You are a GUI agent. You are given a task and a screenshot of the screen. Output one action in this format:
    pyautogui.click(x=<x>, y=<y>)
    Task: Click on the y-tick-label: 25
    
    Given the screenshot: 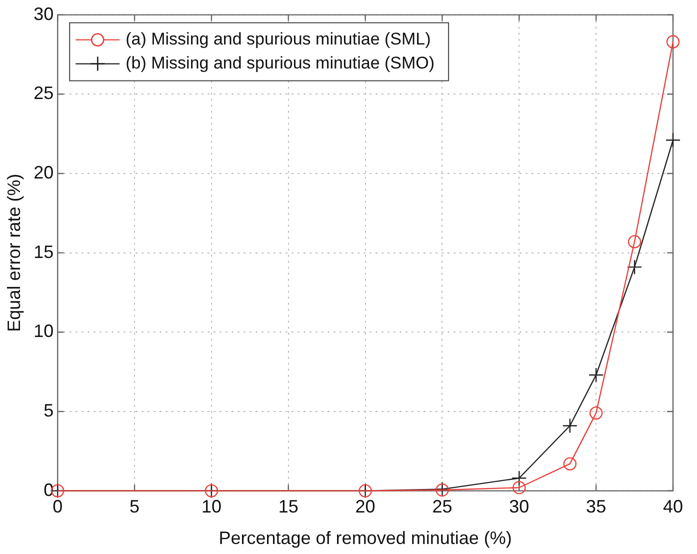 What is the action you would take?
    pyautogui.click(x=44, y=93)
    